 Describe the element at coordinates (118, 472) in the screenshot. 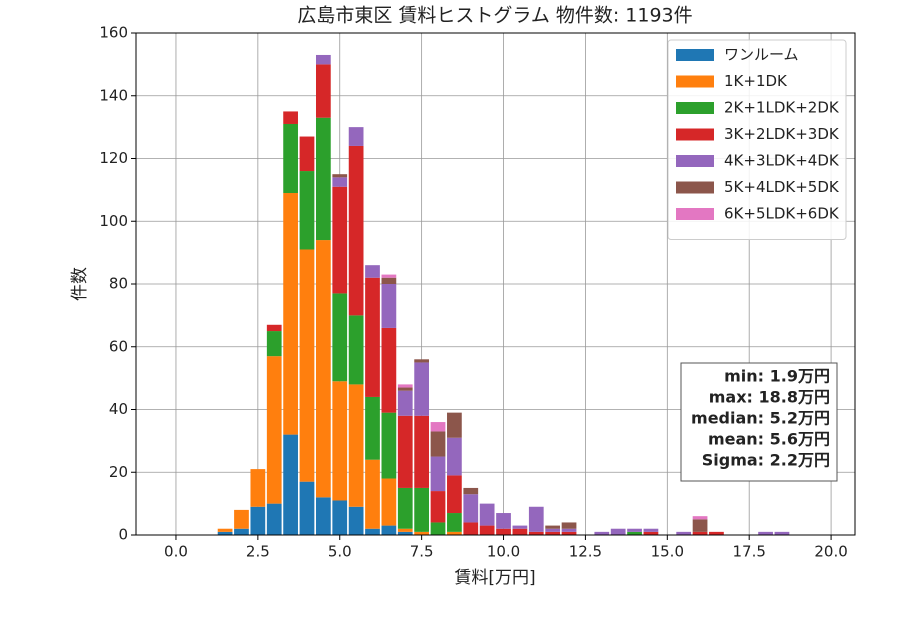

I see `y-tick-label: 20` at that location.